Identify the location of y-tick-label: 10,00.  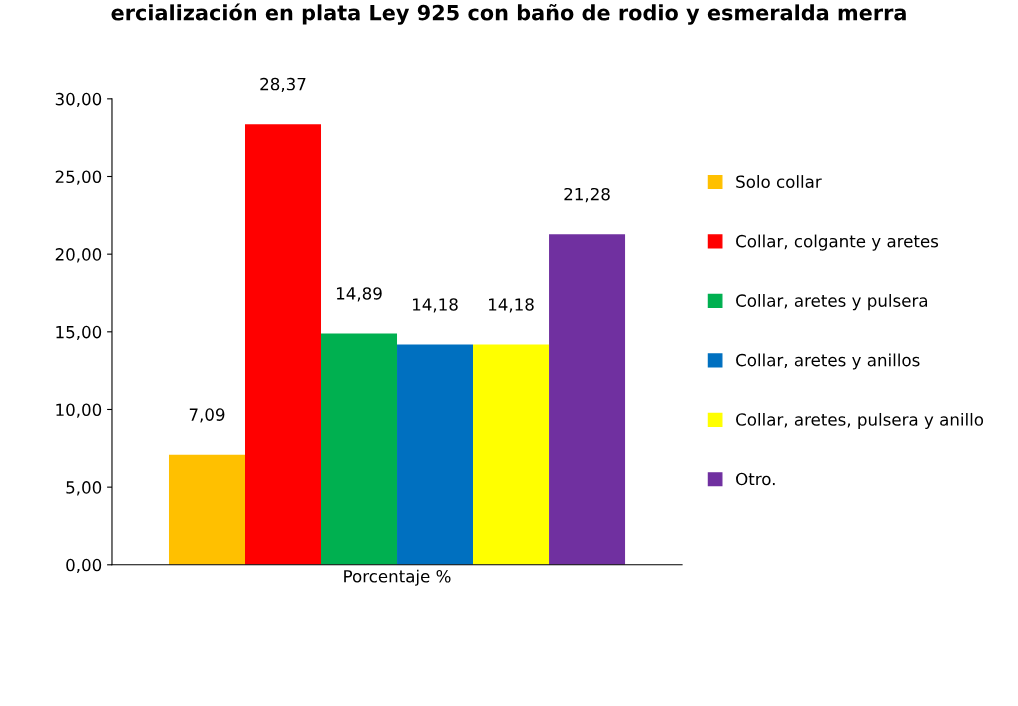
(79, 410).